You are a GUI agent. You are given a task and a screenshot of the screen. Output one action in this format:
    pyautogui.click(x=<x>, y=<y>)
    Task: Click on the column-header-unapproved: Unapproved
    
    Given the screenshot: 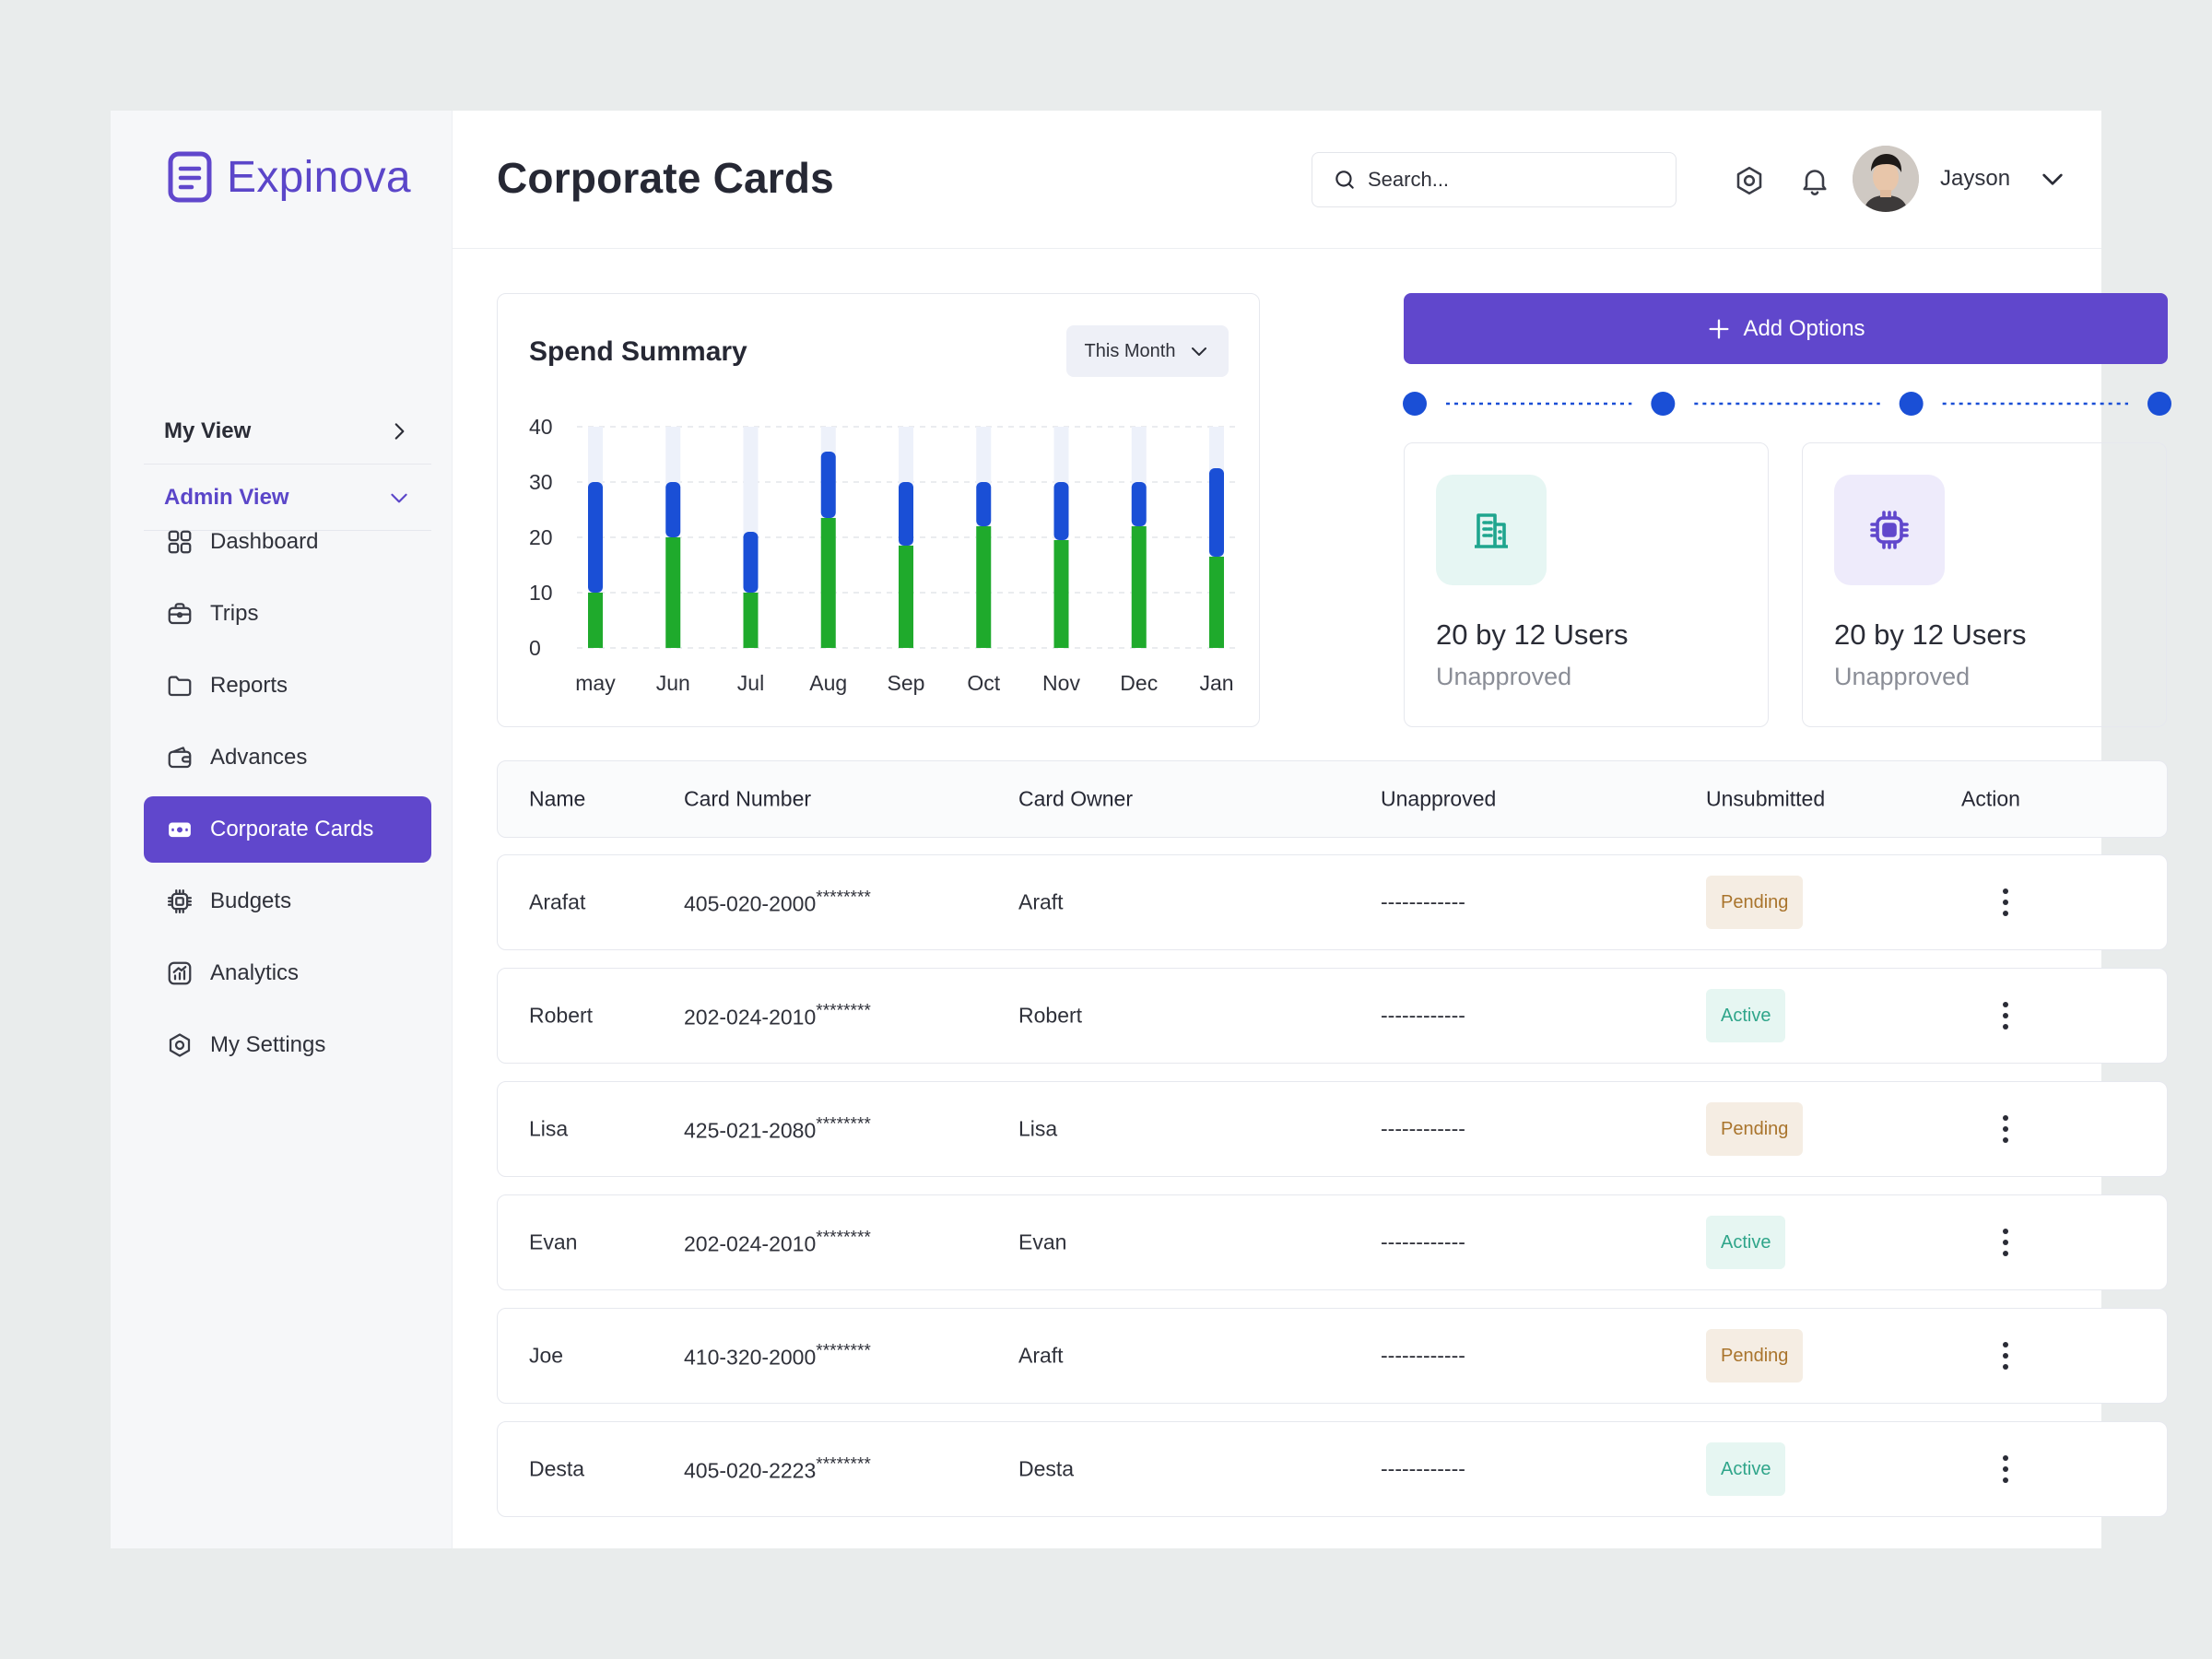 What is the action you would take?
    pyautogui.click(x=1439, y=798)
    